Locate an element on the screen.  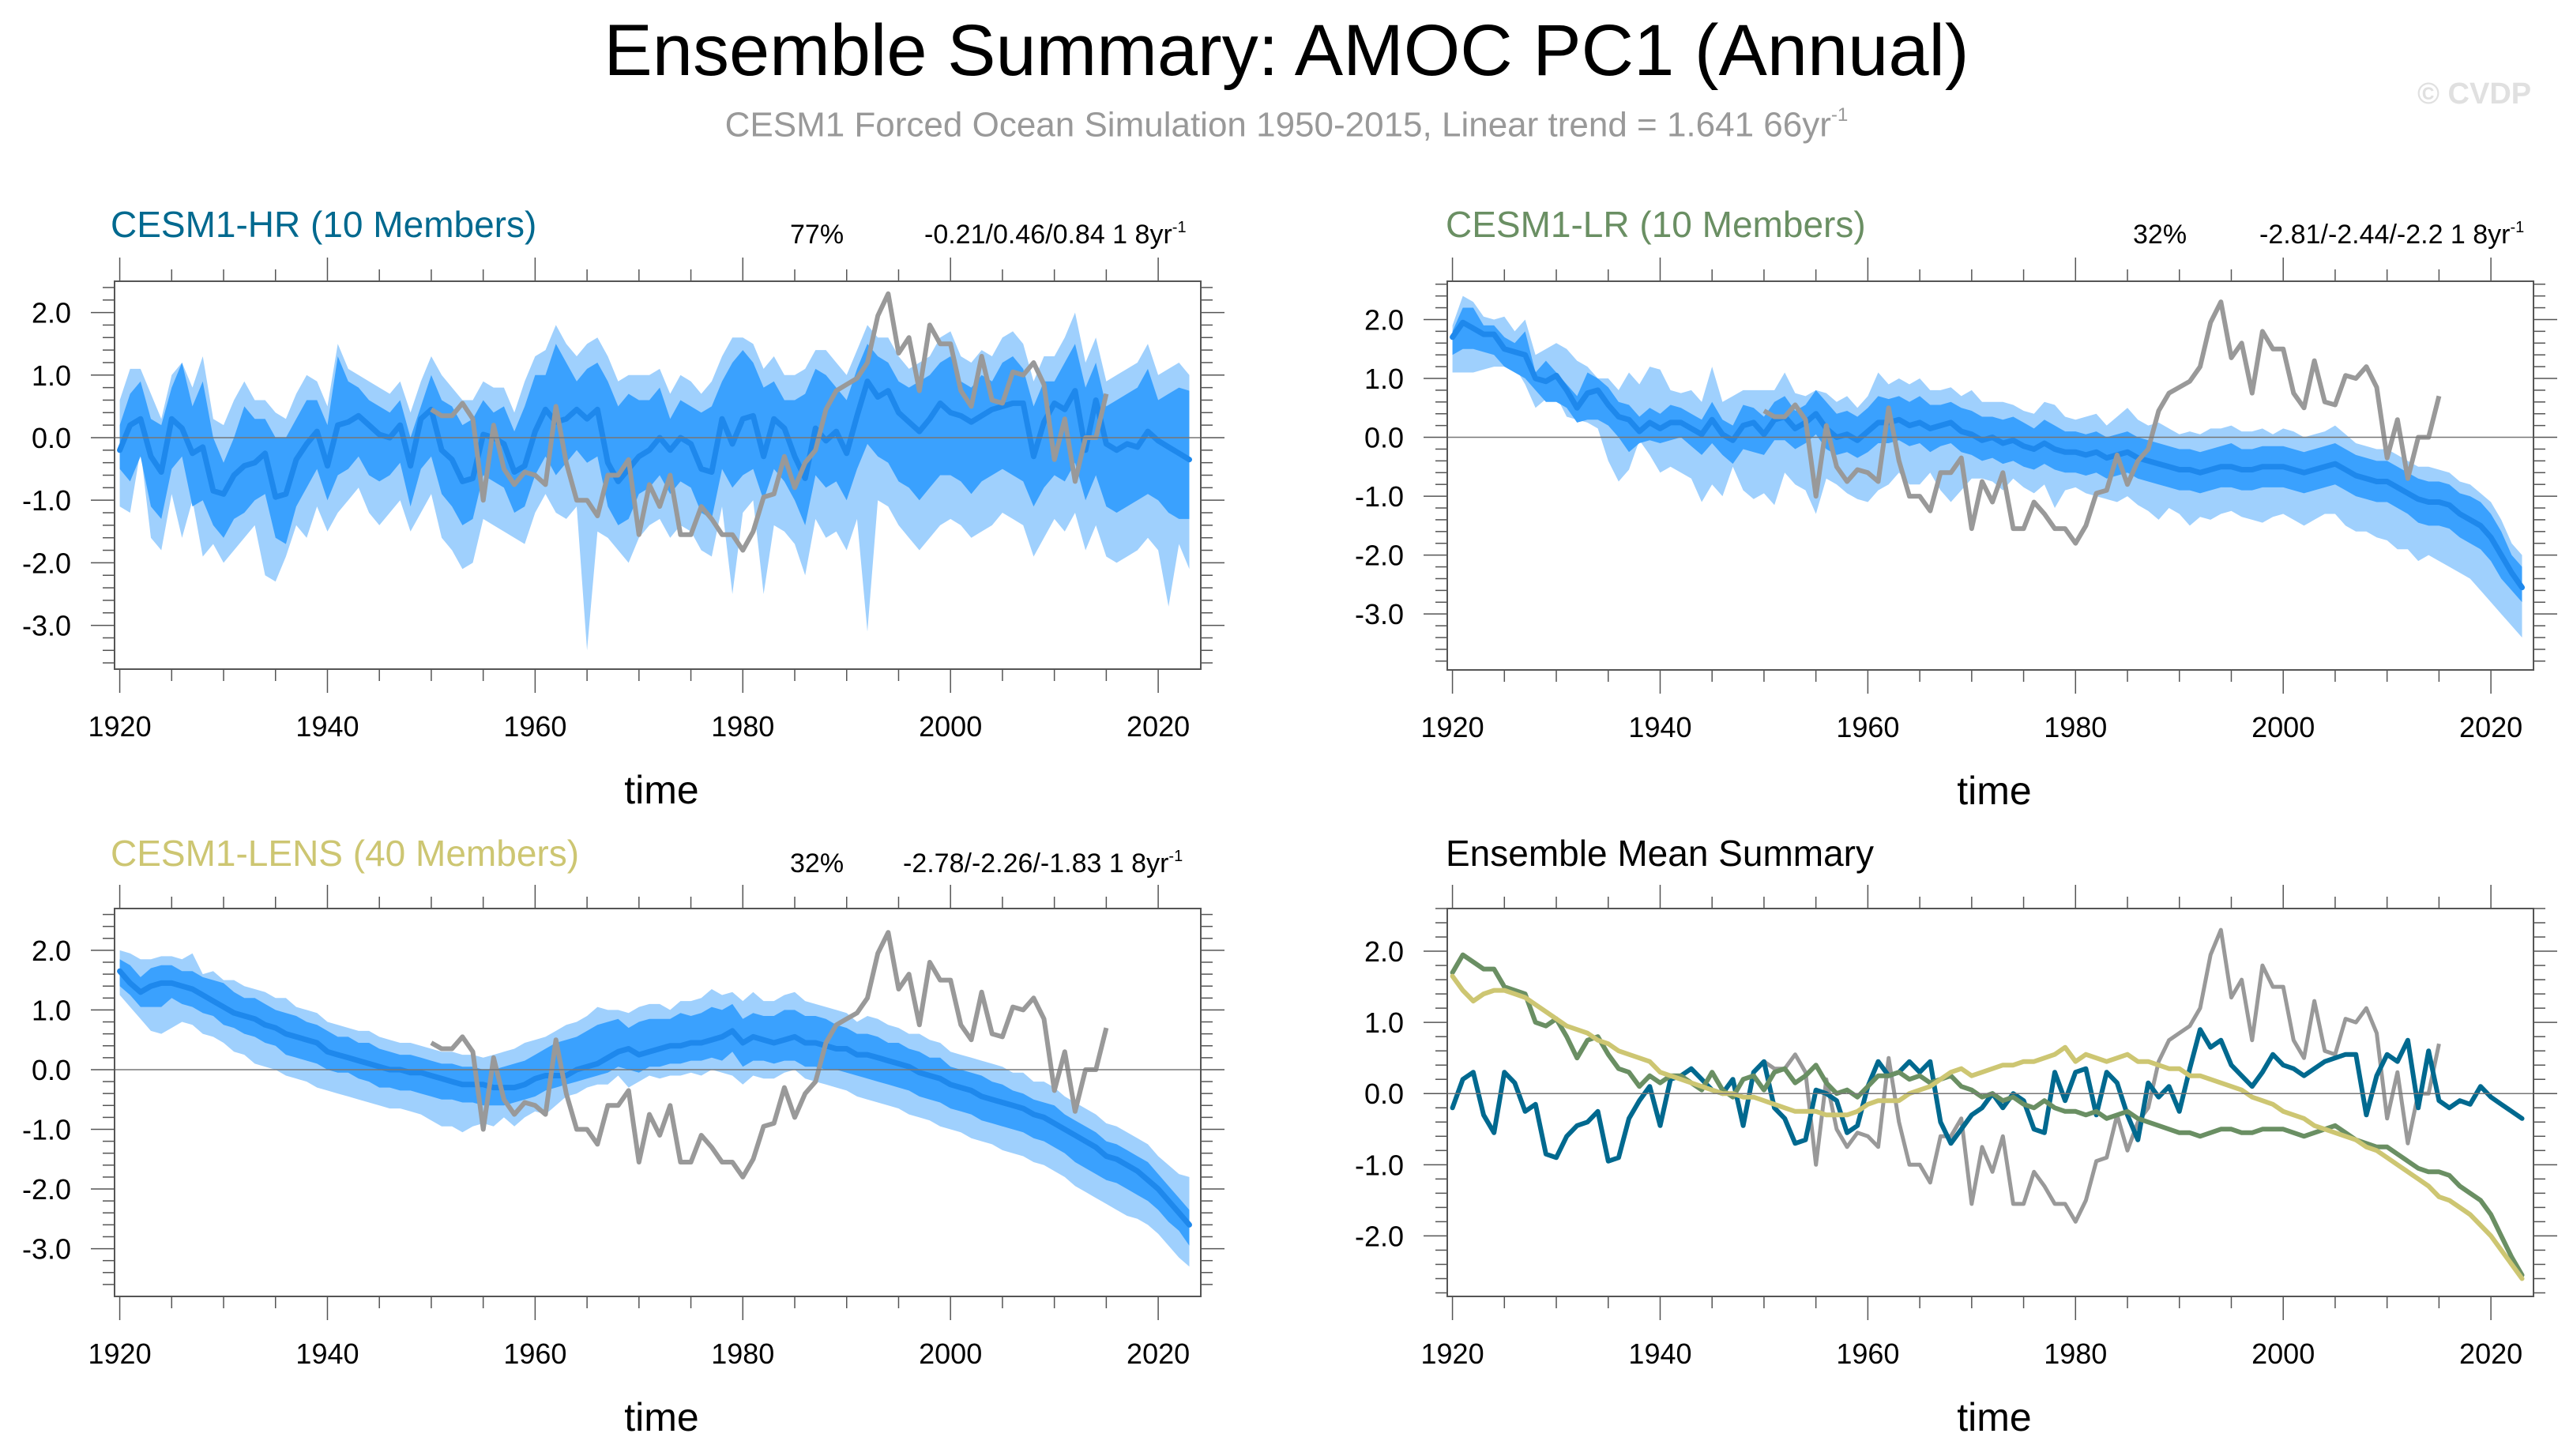
series-line-lens is located at coordinates (1987, 1127).